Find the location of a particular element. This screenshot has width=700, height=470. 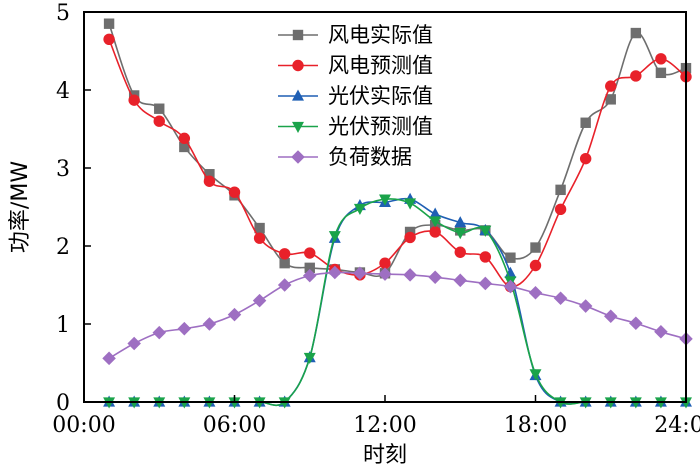

y-axis-title: 功率/MW is located at coordinates (20, 207).